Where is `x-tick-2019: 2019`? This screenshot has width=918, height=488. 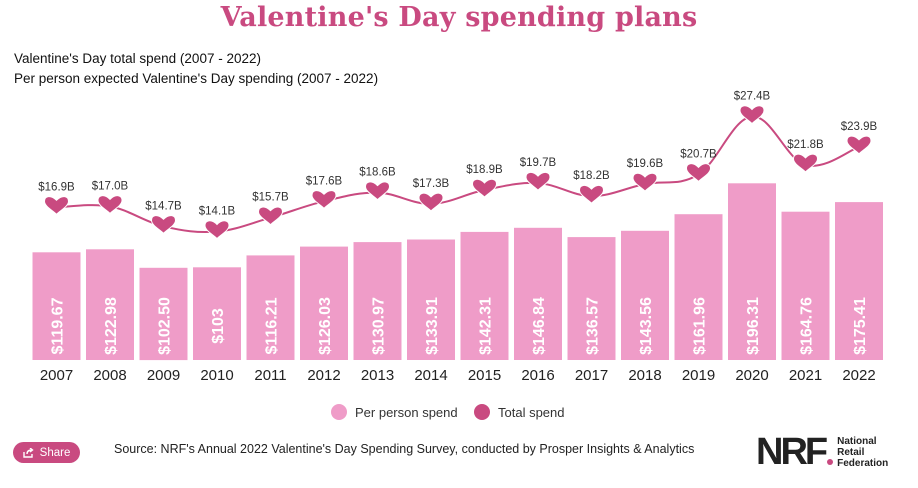 x-tick-2019: 2019 is located at coordinates (698, 375).